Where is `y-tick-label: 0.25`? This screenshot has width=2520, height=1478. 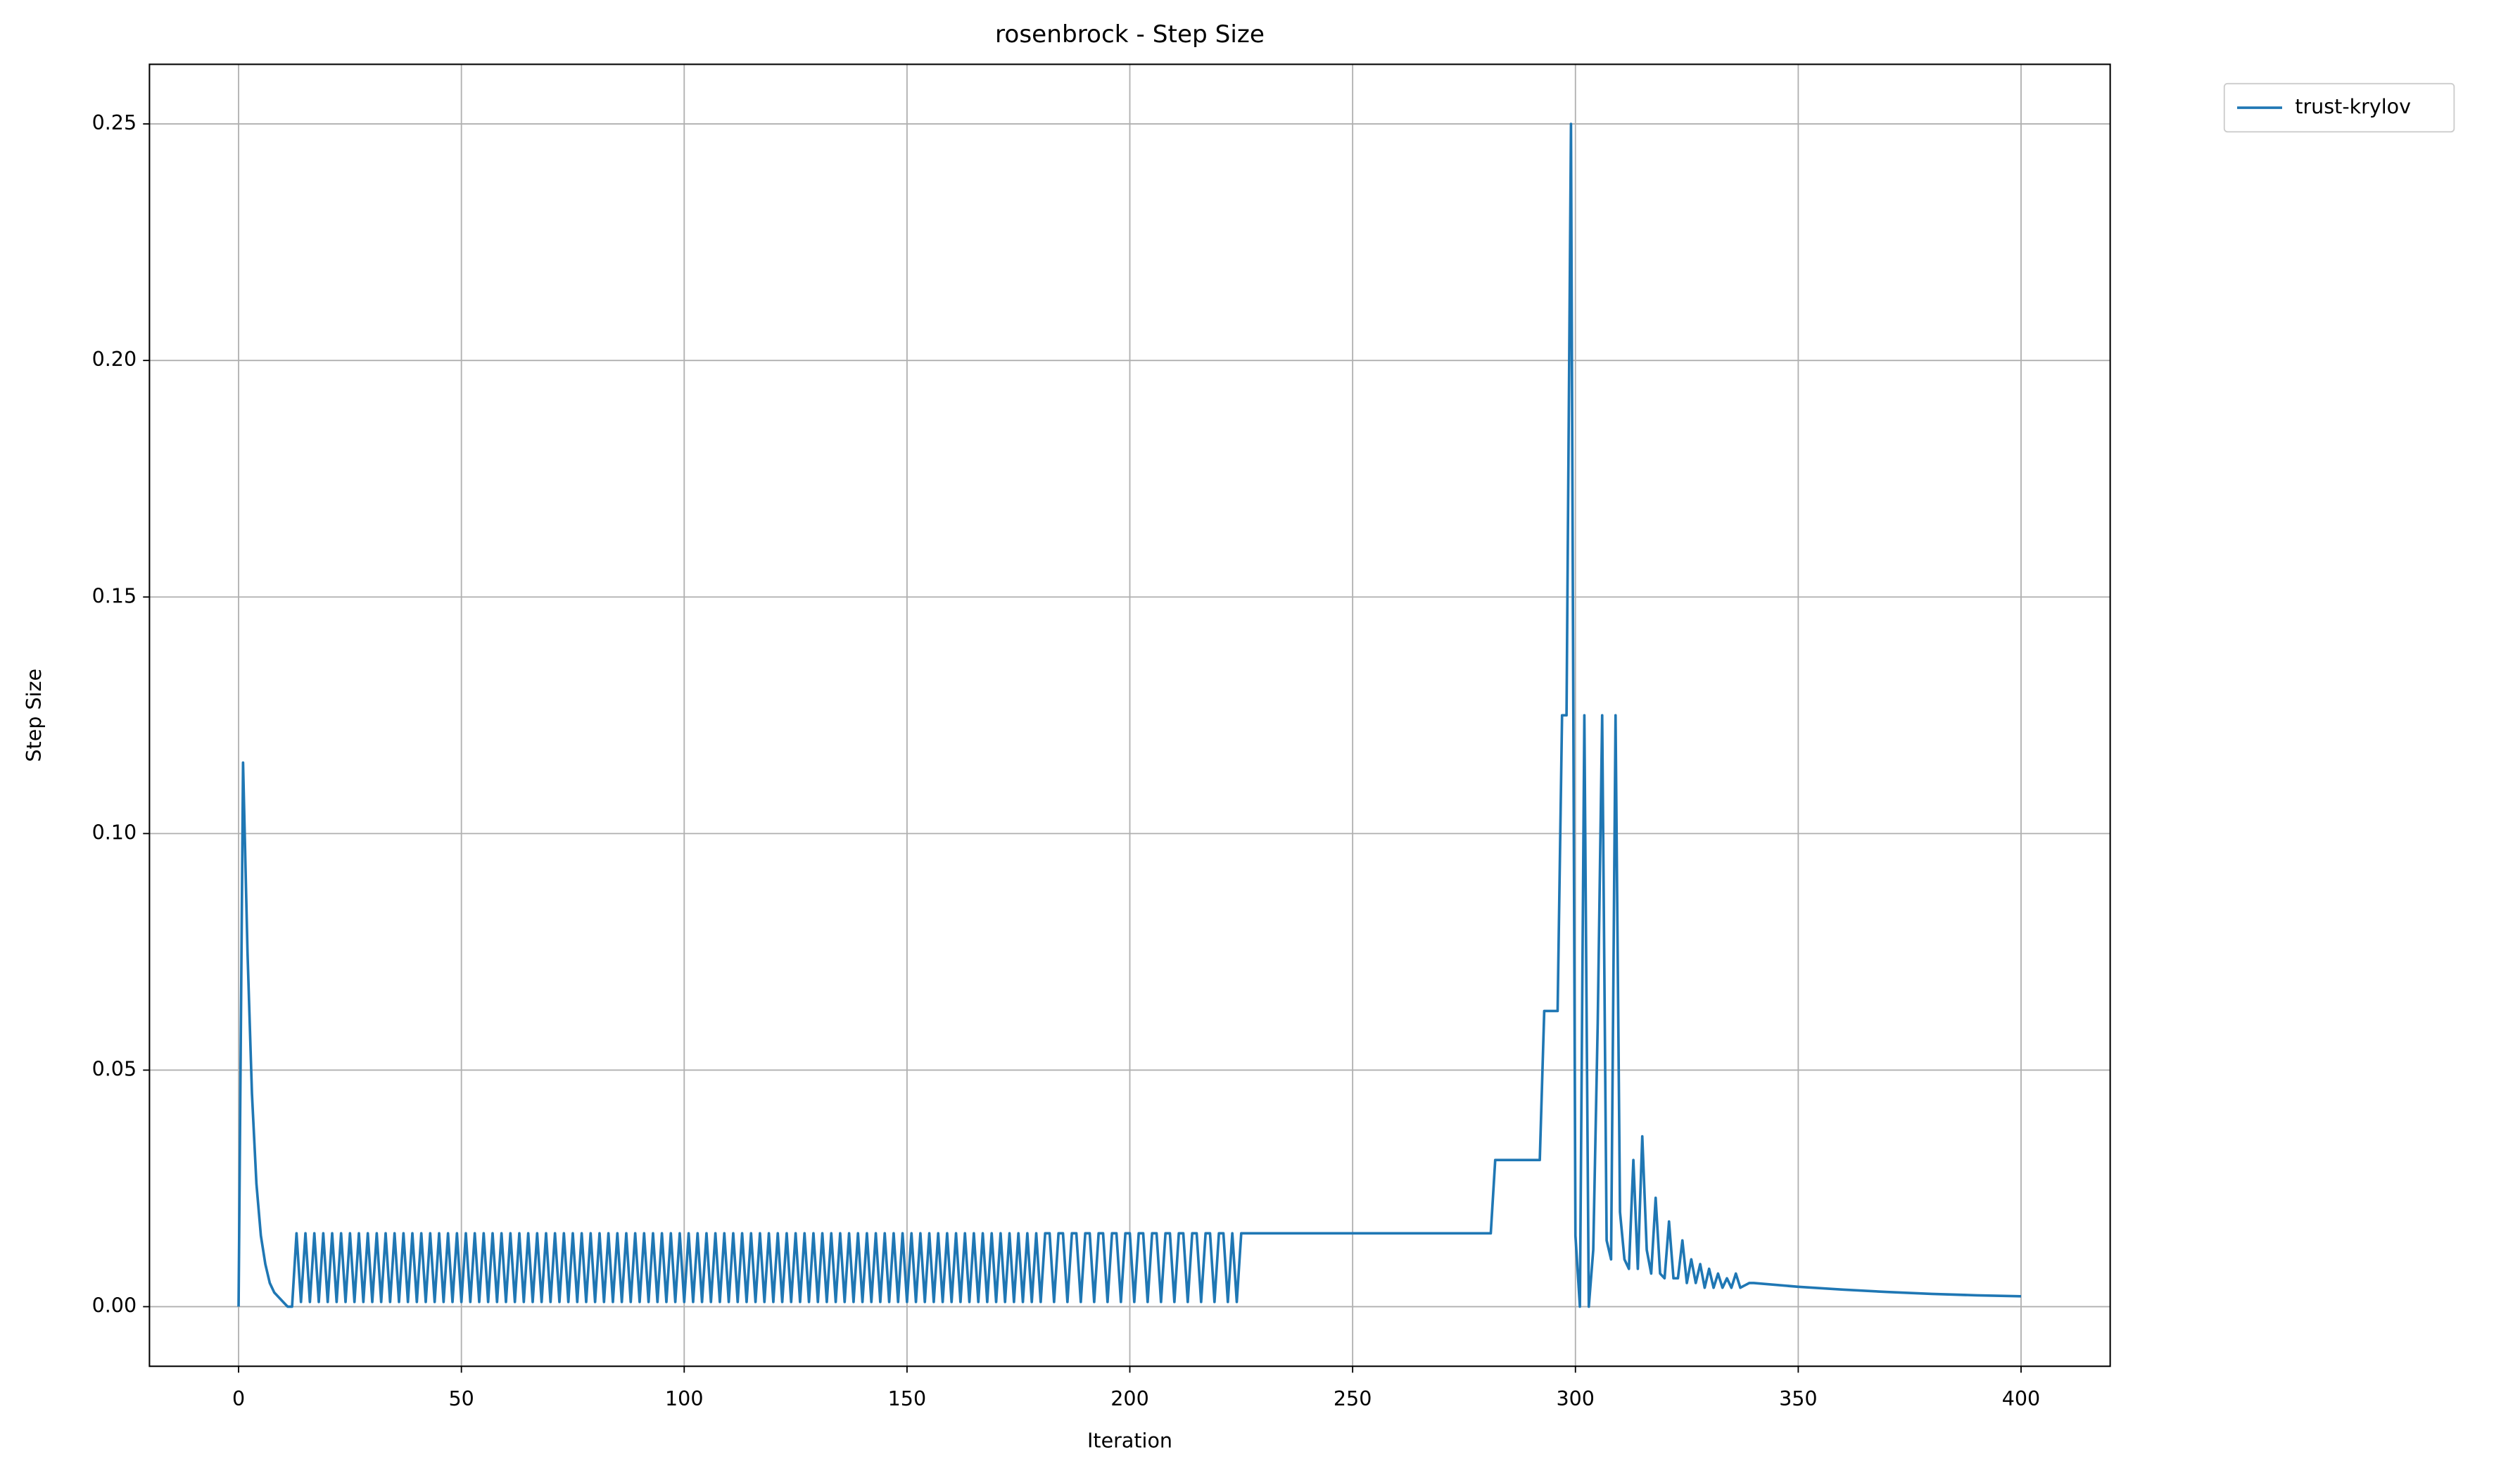 y-tick-label: 0.25 is located at coordinates (114, 122).